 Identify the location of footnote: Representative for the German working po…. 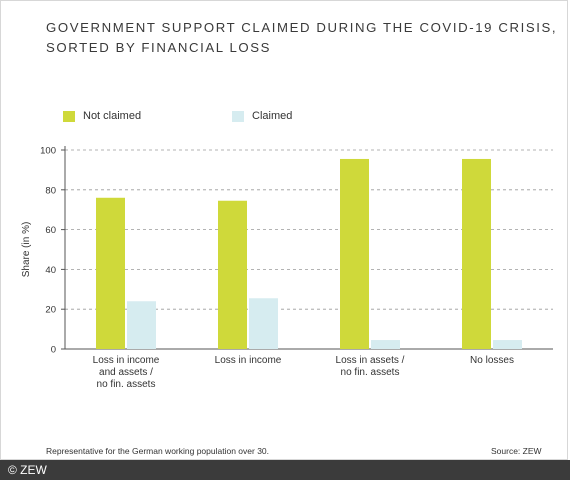
(158, 451).